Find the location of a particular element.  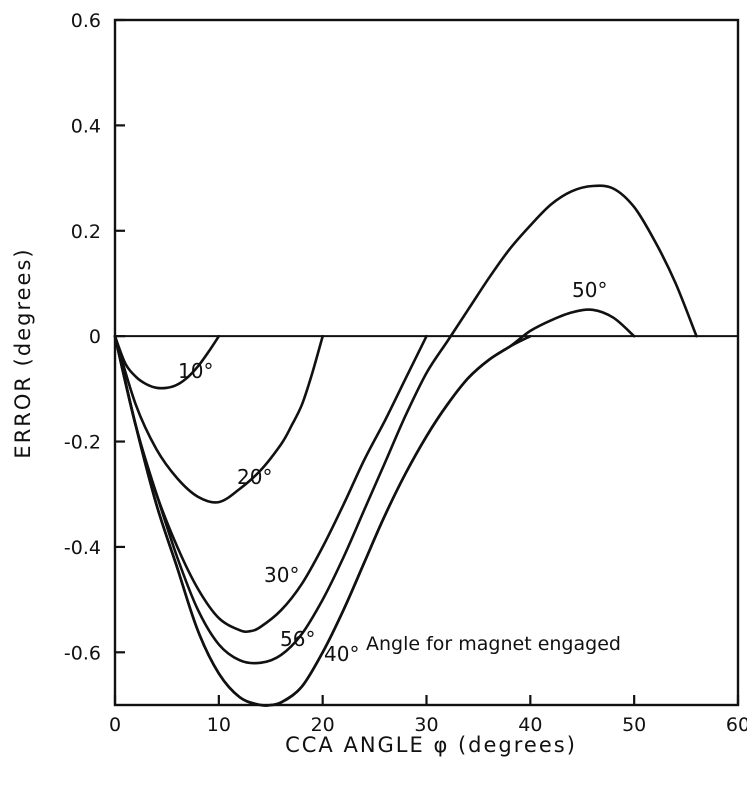

series-line-10-deg is located at coordinates (167, 362).